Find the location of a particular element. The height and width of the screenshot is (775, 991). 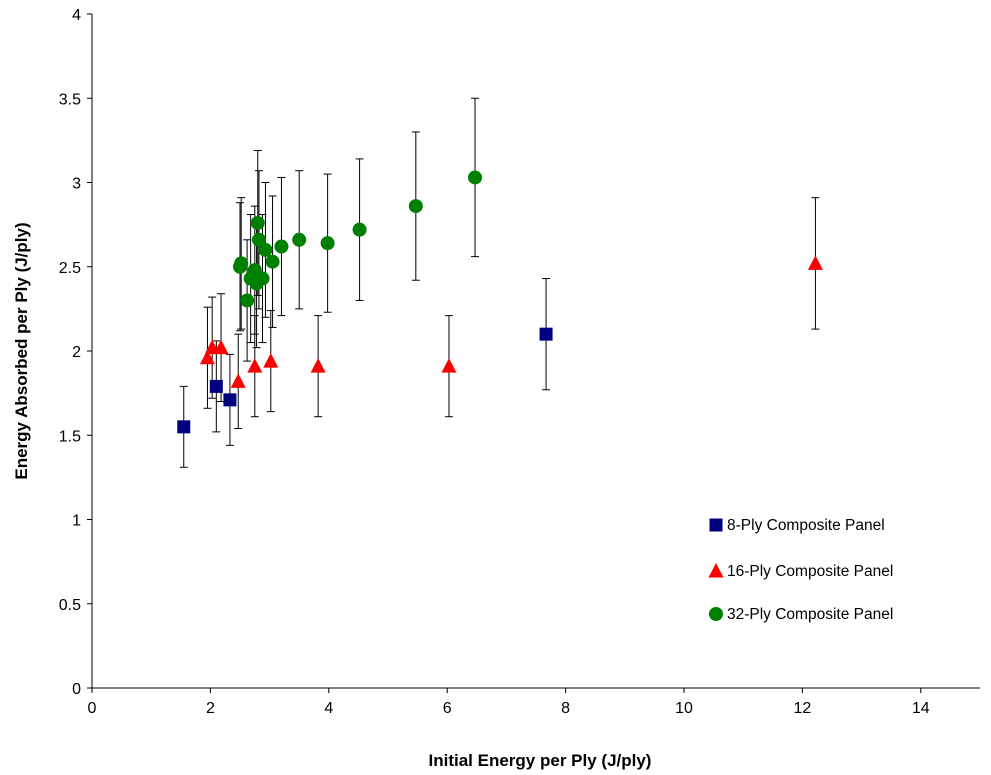

legend-label: 32-Ply Composite Panel is located at coordinates (810, 614).